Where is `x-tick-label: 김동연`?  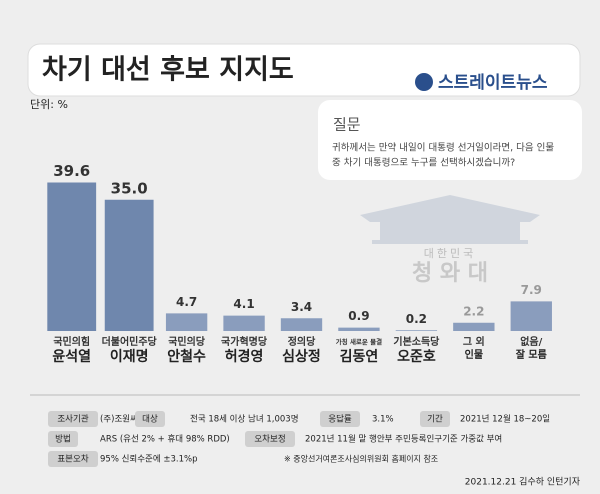 x-tick-label: 김동연 is located at coordinates (359, 356).